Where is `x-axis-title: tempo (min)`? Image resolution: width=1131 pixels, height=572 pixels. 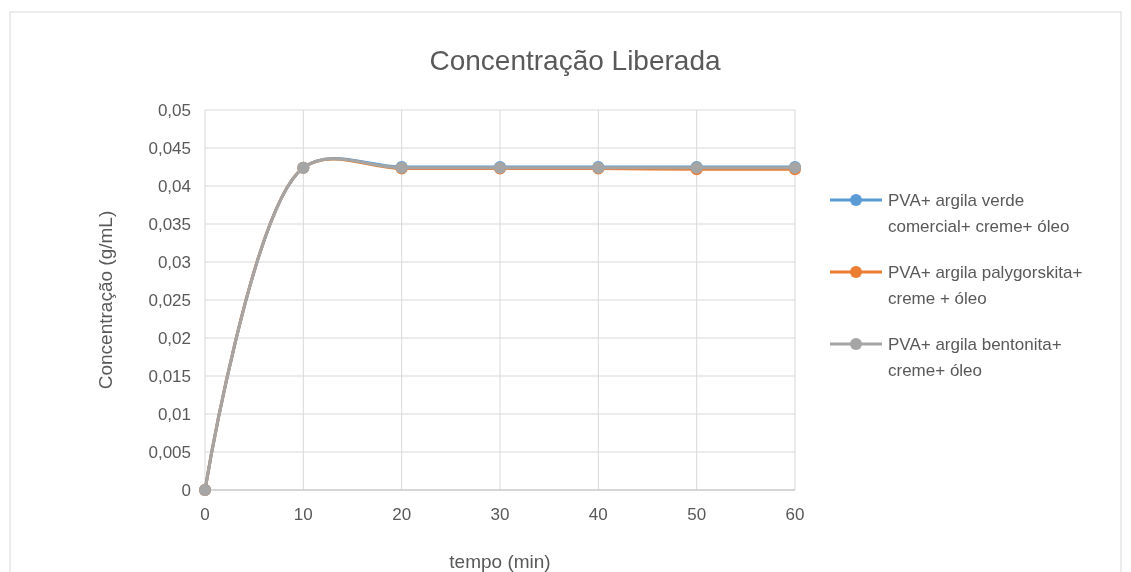 x-axis-title: tempo (min) is located at coordinates (500, 561).